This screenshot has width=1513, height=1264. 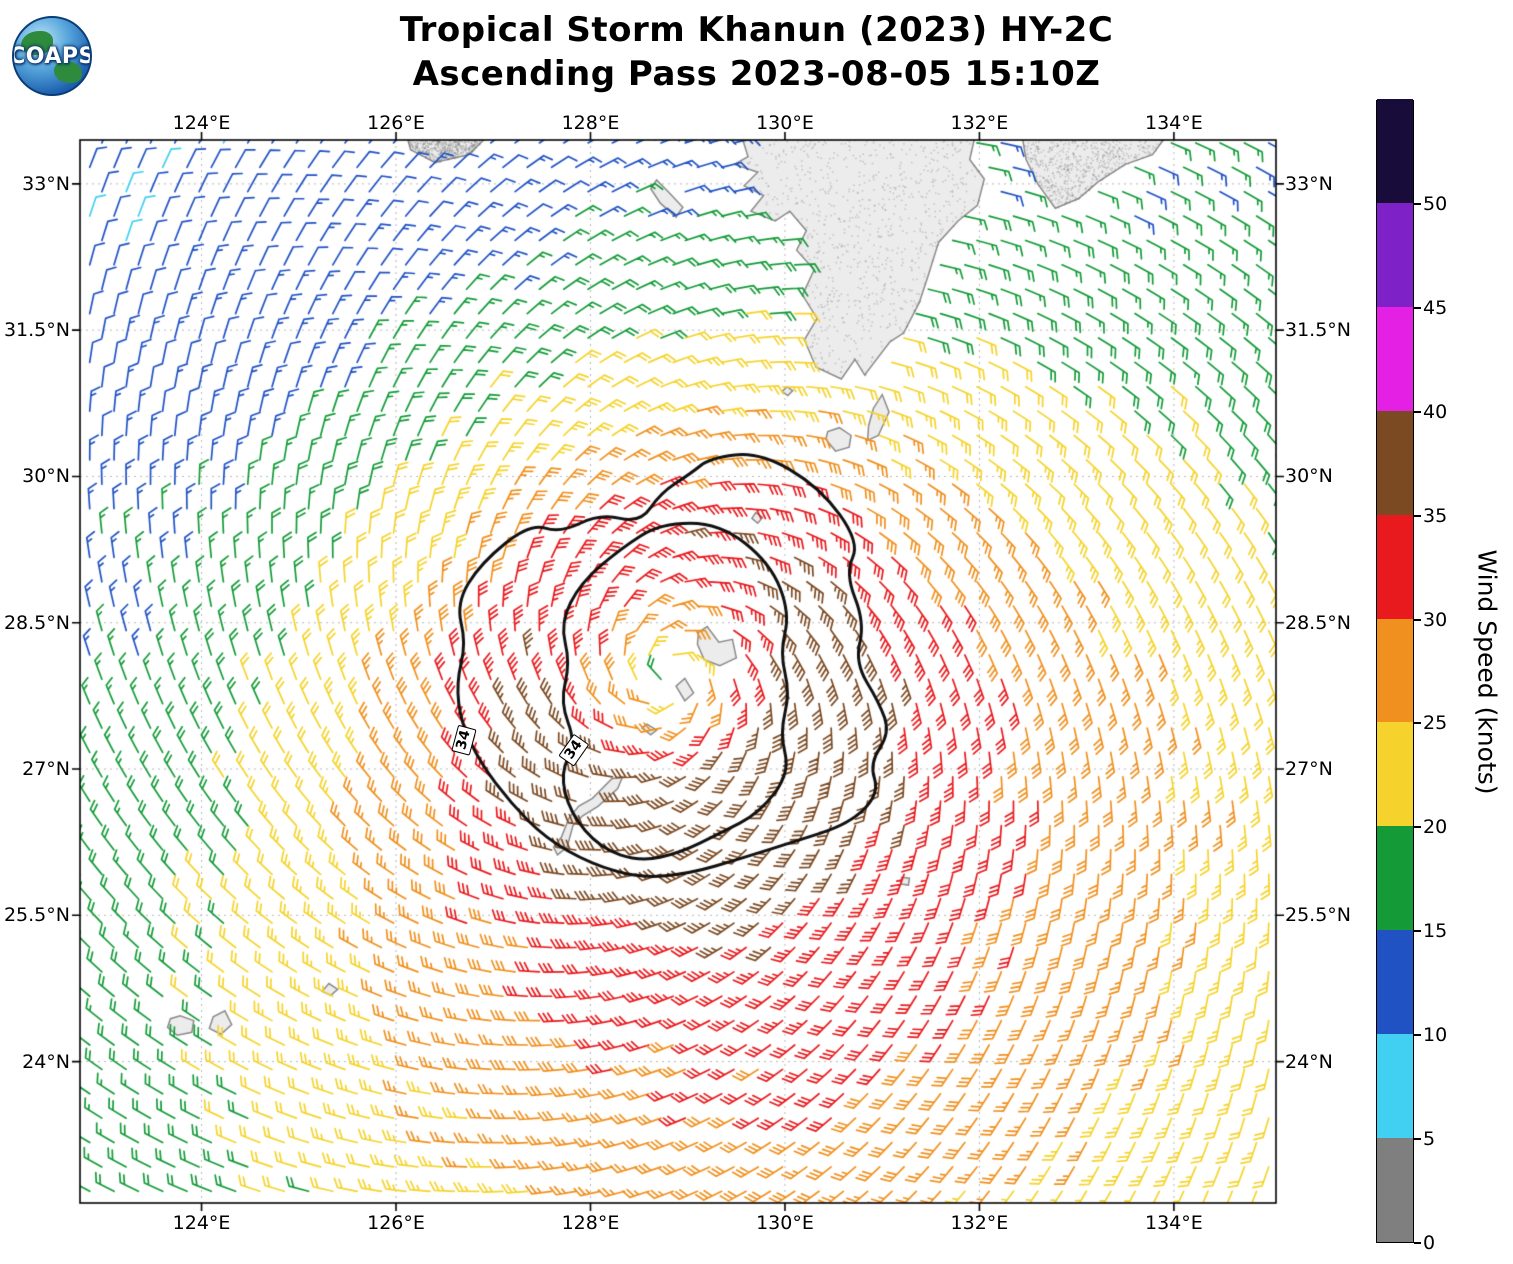 I want to click on colorbar, so click(x=1395, y=671).